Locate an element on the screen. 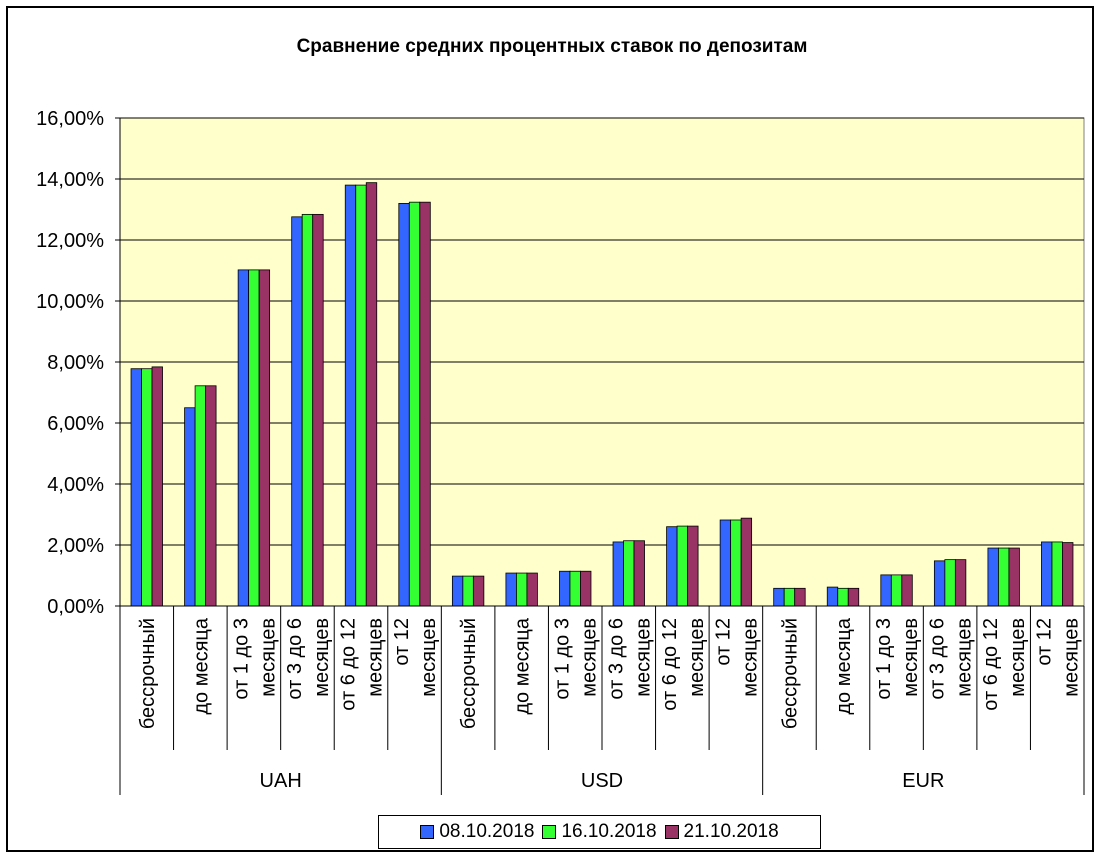 The image size is (1104, 862). legend-label: 16.10.2018 is located at coordinates (608, 832).